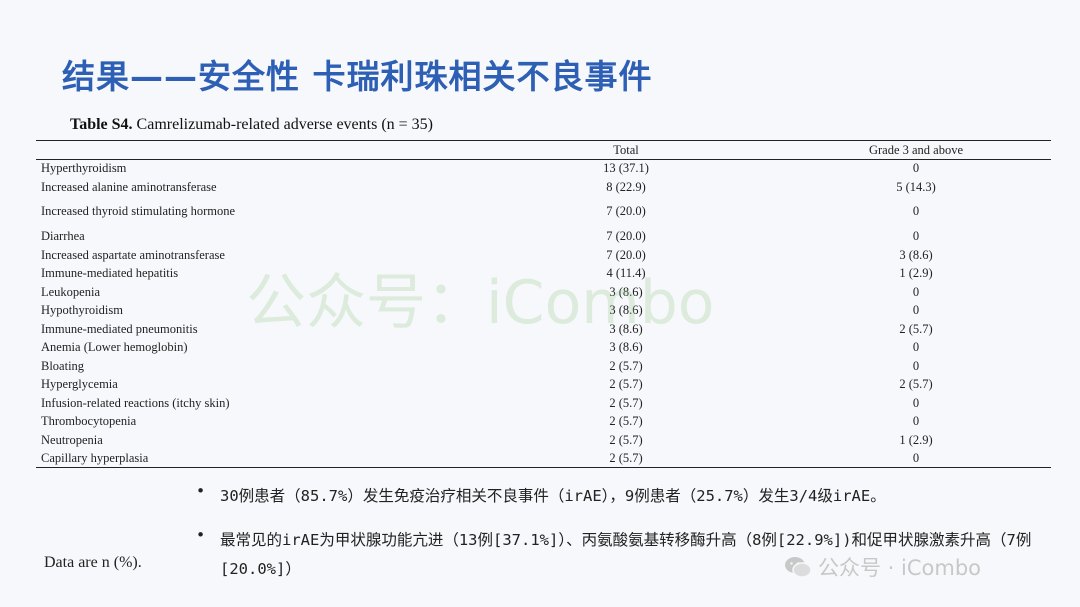 The width and height of the screenshot is (1080, 607). What do you see at coordinates (138, 211) in the screenshot?
I see `cell-event-name: Increased thyroid stimulating hormone` at bounding box center [138, 211].